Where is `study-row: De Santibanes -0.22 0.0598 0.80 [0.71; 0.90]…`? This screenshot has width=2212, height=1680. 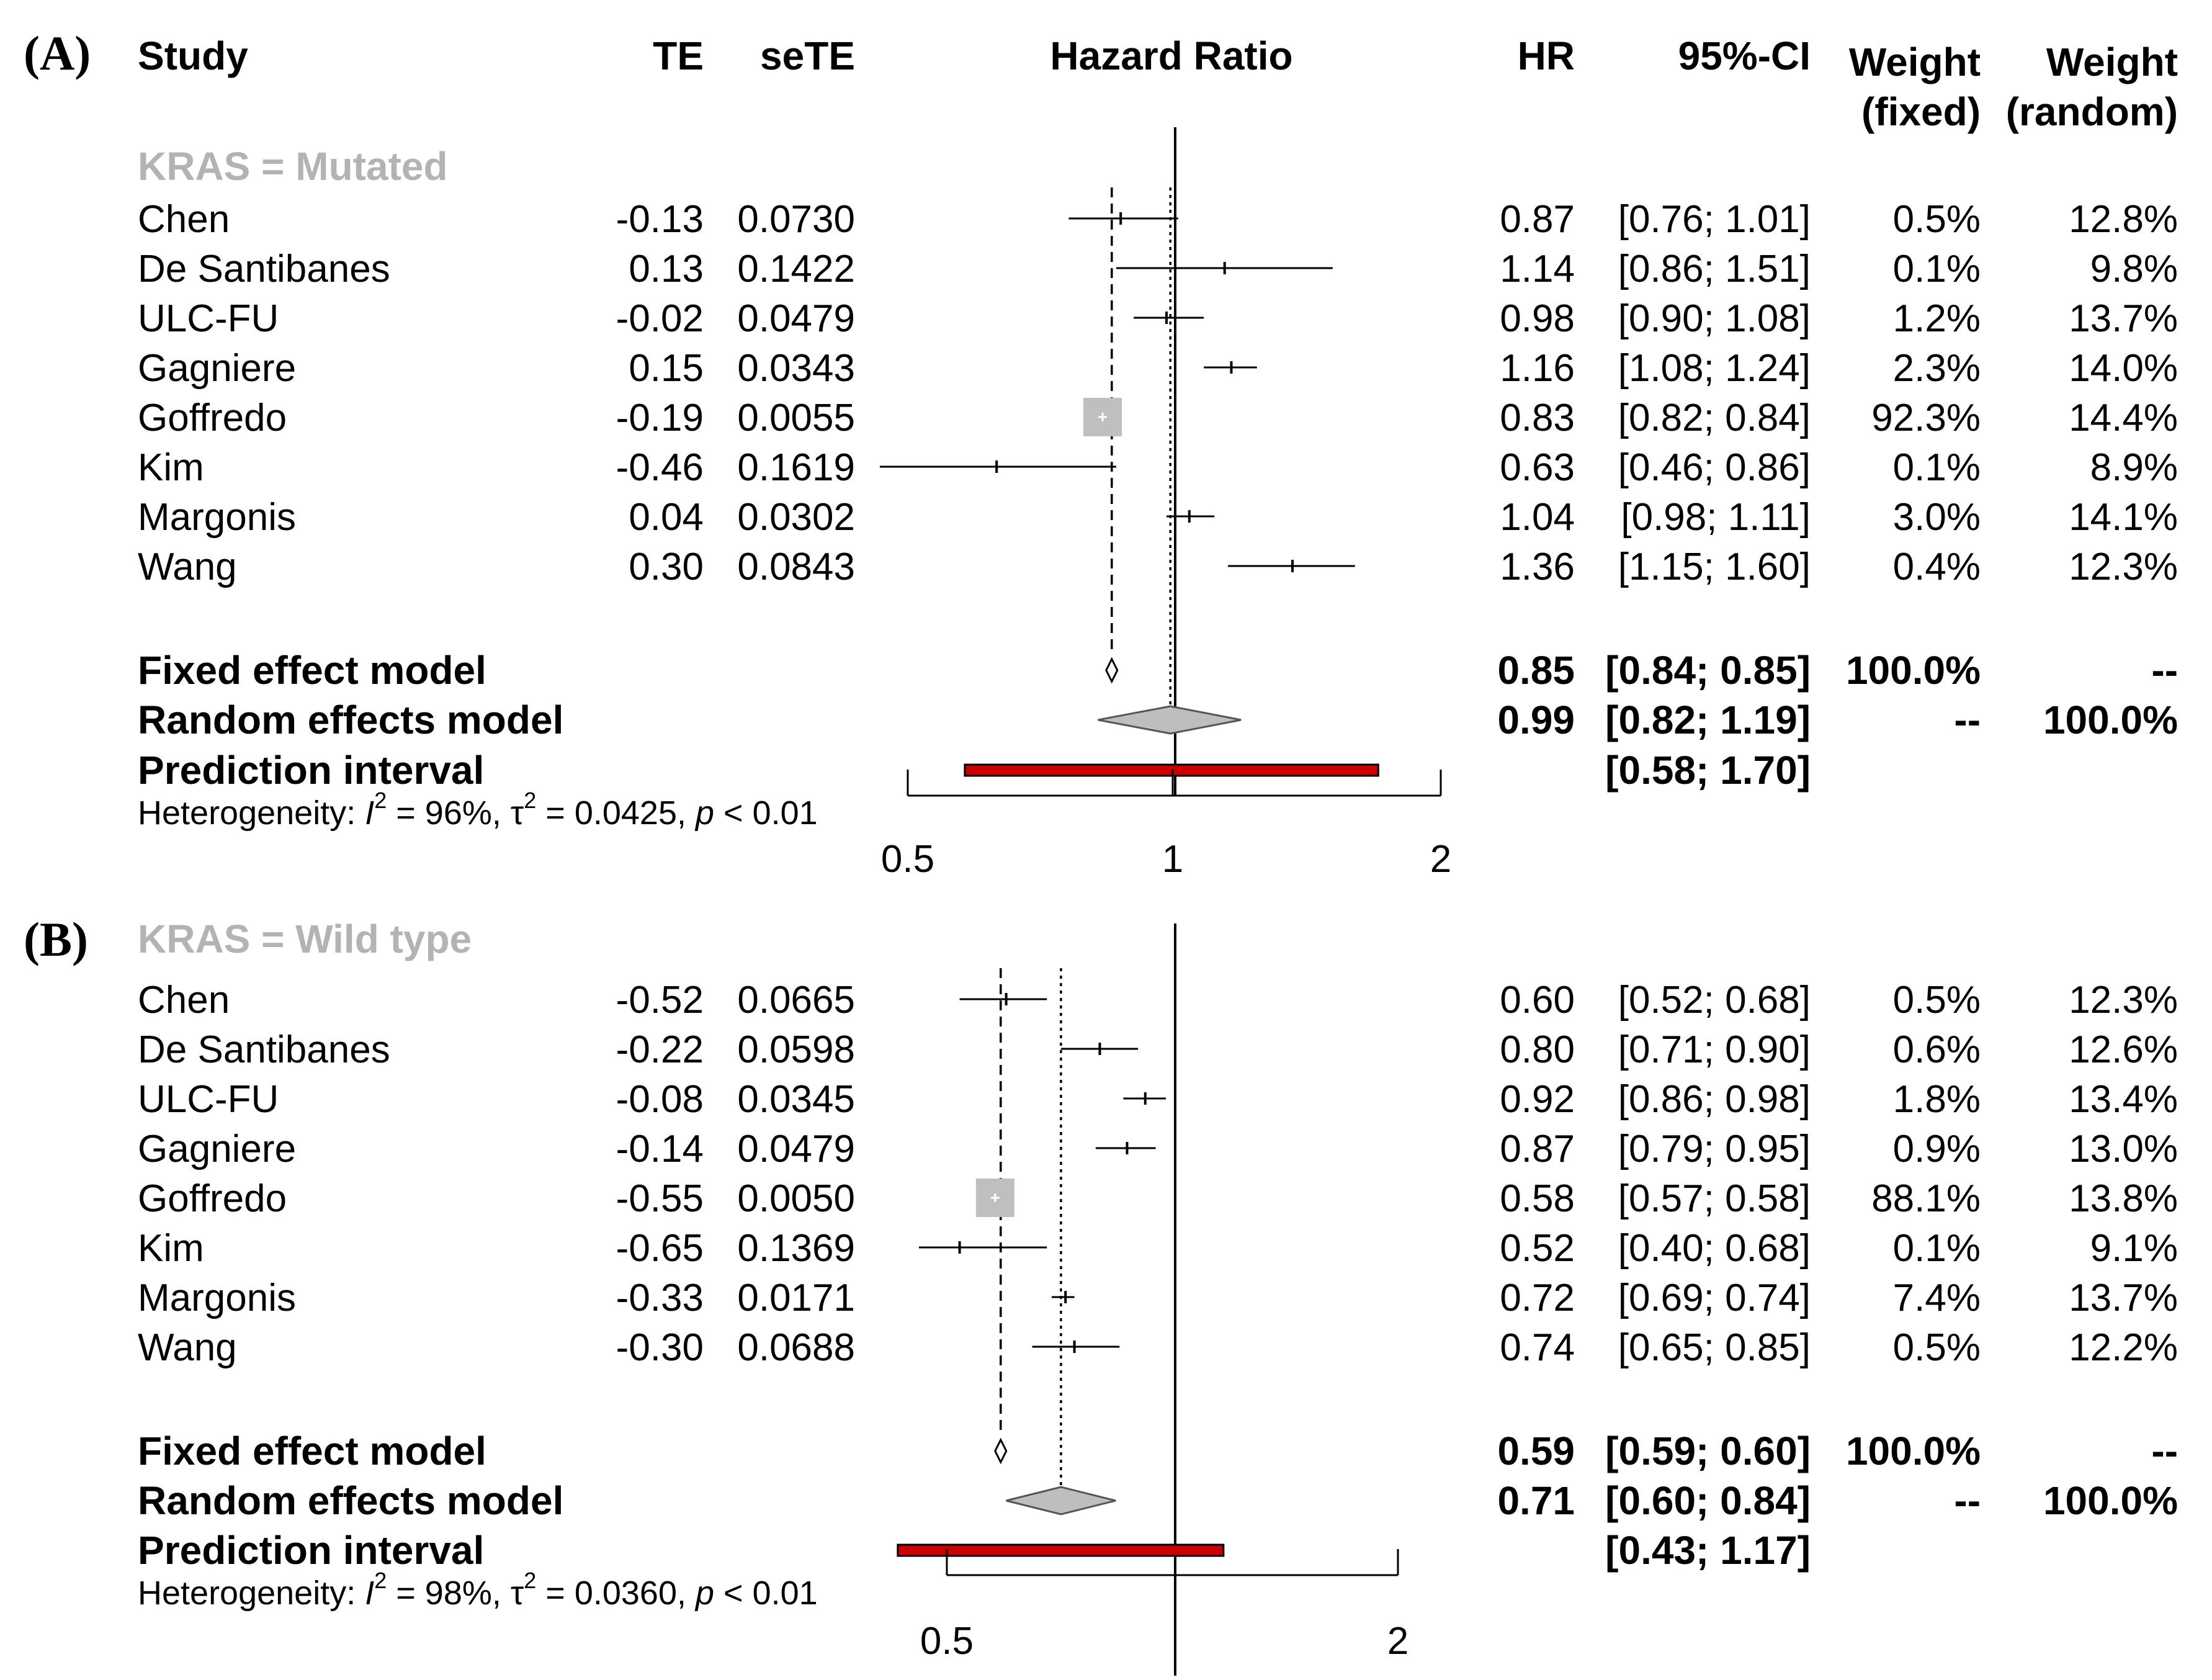 study-row: De Santibanes -0.22 0.0598 0.80 [0.71; 0.90]… is located at coordinates (1158, 1050).